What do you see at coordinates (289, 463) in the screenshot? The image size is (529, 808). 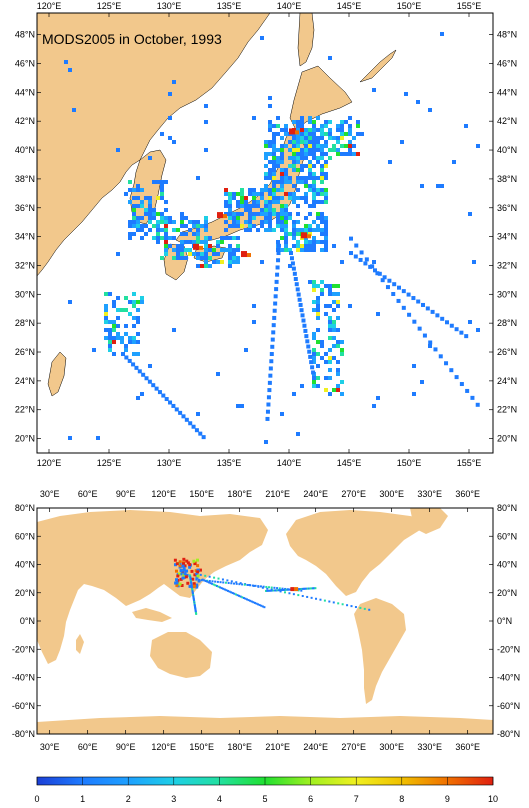 I see `lon-label: 140°E` at bounding box center [289, 463].